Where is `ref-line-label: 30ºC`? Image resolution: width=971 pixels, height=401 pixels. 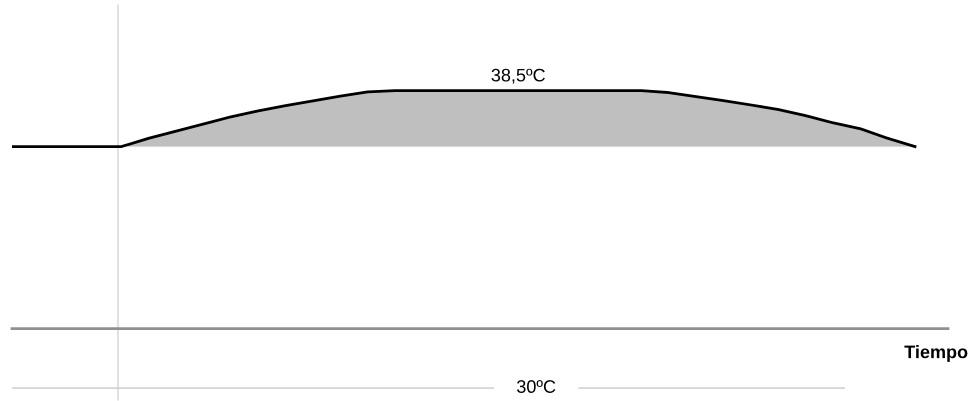 ref-line-label: 30ºC is located at coordinates (536, 386).